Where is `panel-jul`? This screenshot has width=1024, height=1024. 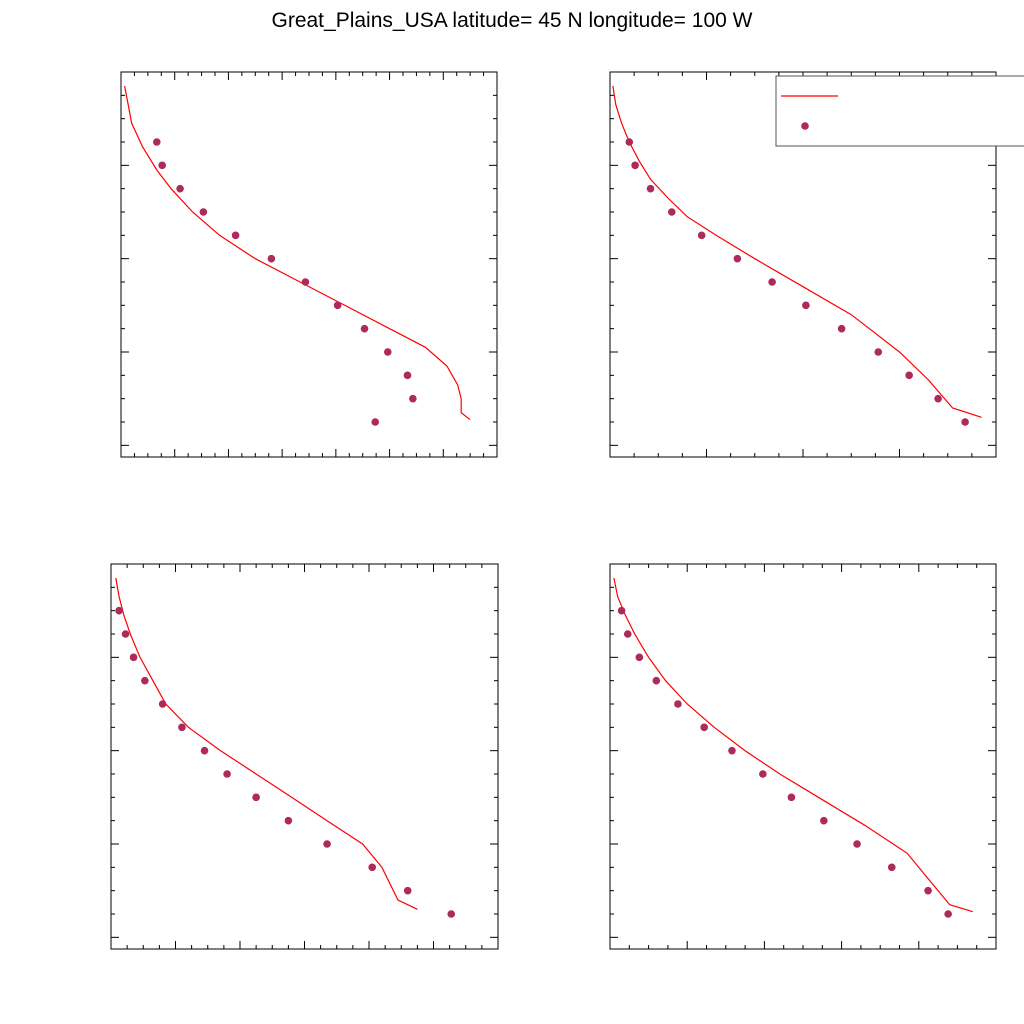
panel-jul is located at coordinates (304, 756).